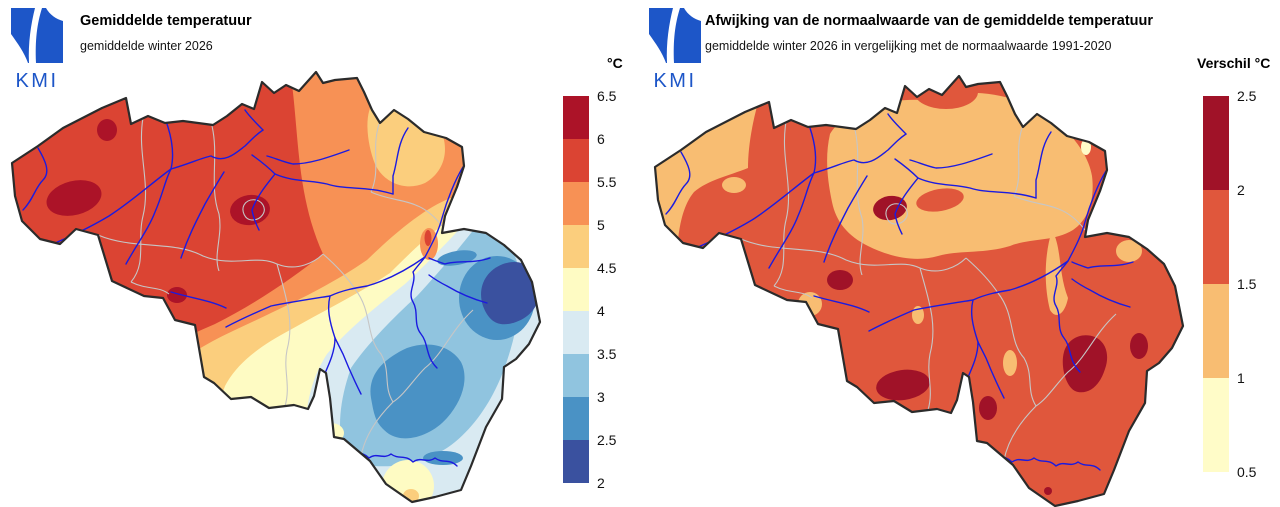 The height and width of the screenshot is (507, 1280). Describe the element at coordinates (607, 182) in the screenshot. I see `legend-tick-label: 5.5` at that location.